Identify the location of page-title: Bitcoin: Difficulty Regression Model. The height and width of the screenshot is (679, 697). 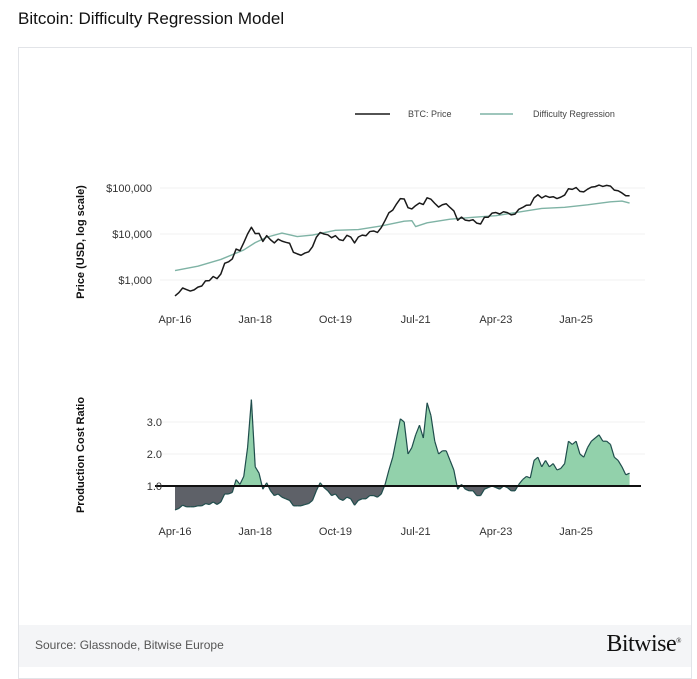
(151, 18).